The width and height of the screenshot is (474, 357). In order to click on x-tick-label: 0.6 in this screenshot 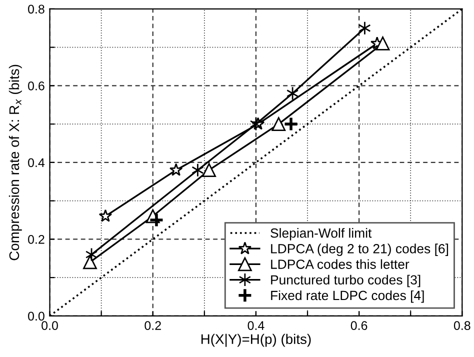, I will do `click(359, 325)`.